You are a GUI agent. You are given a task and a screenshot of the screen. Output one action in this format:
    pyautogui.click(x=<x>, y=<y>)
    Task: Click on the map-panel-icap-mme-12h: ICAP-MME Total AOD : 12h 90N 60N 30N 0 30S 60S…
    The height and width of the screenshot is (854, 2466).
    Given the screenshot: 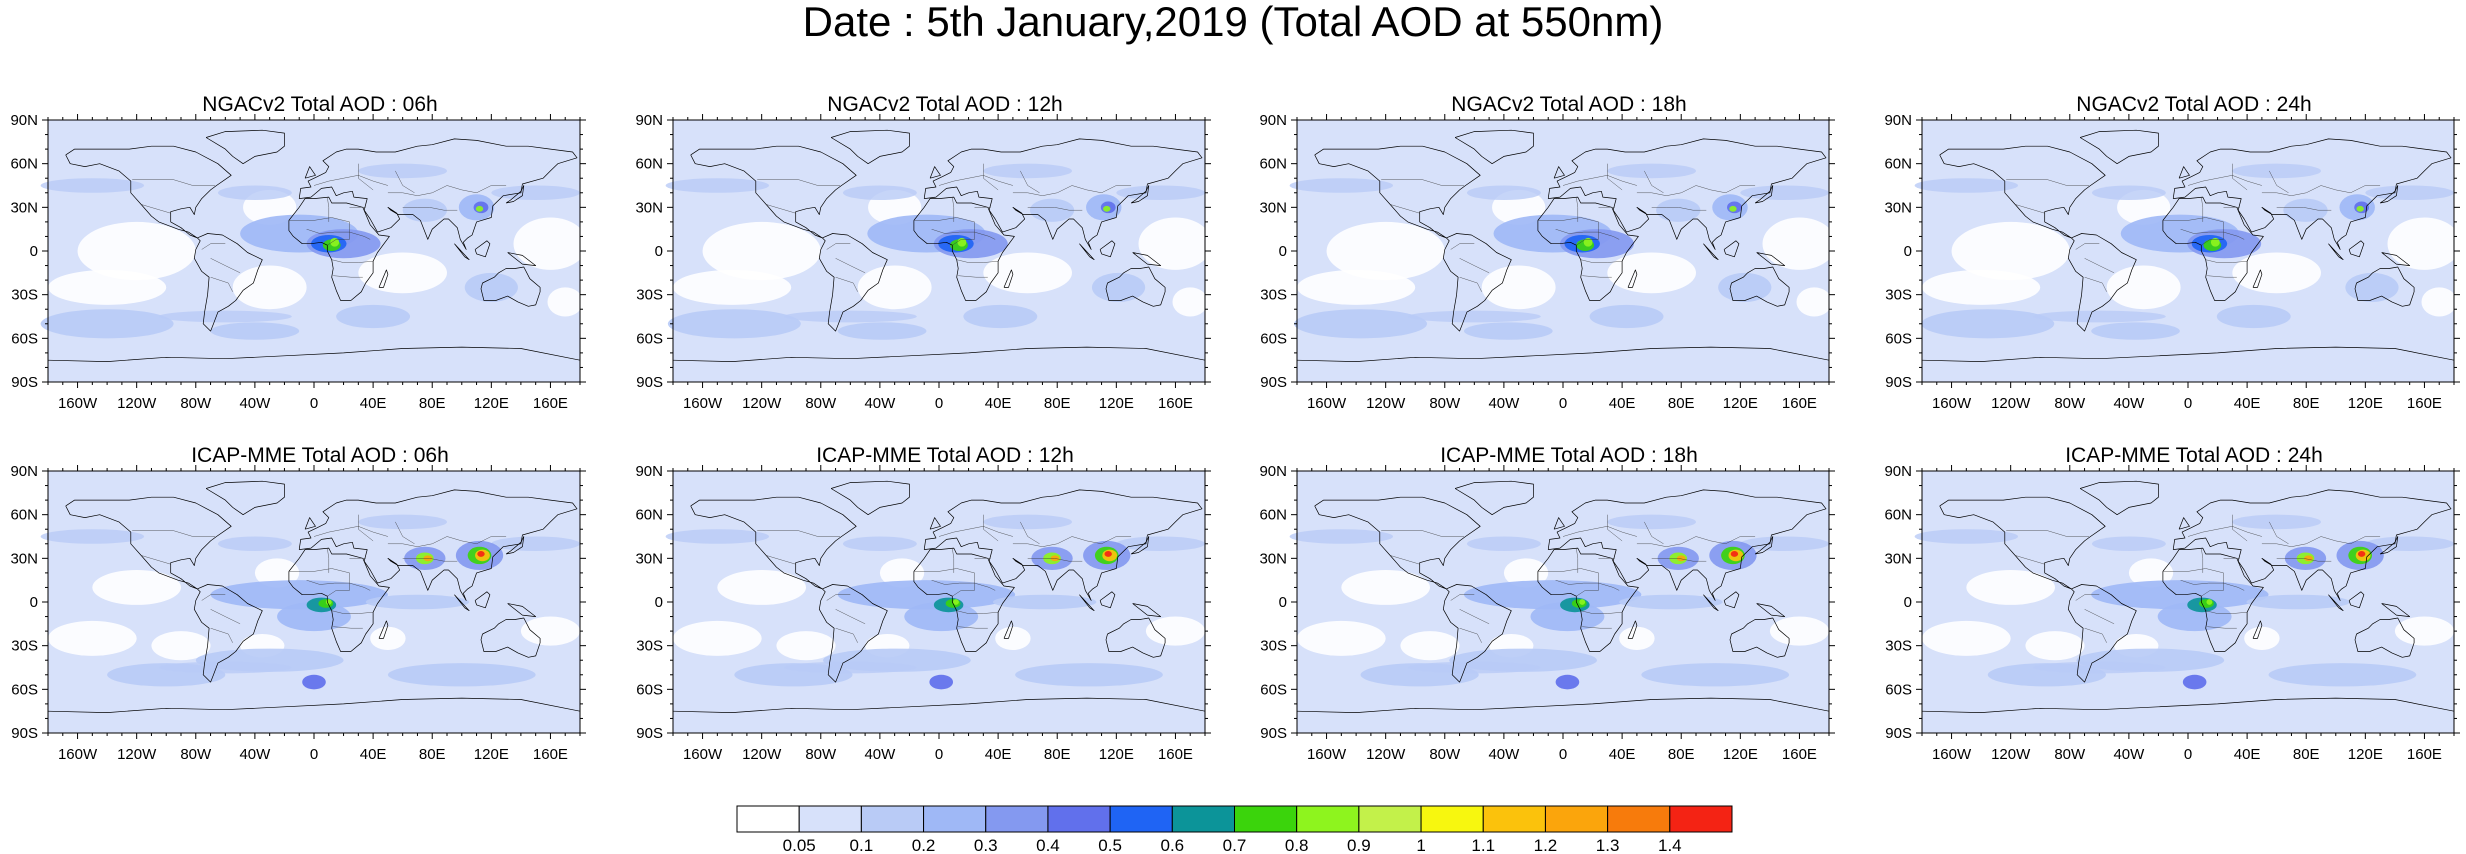 What is the action you would take?
    pyautogui.click(x=920, y=608)
    